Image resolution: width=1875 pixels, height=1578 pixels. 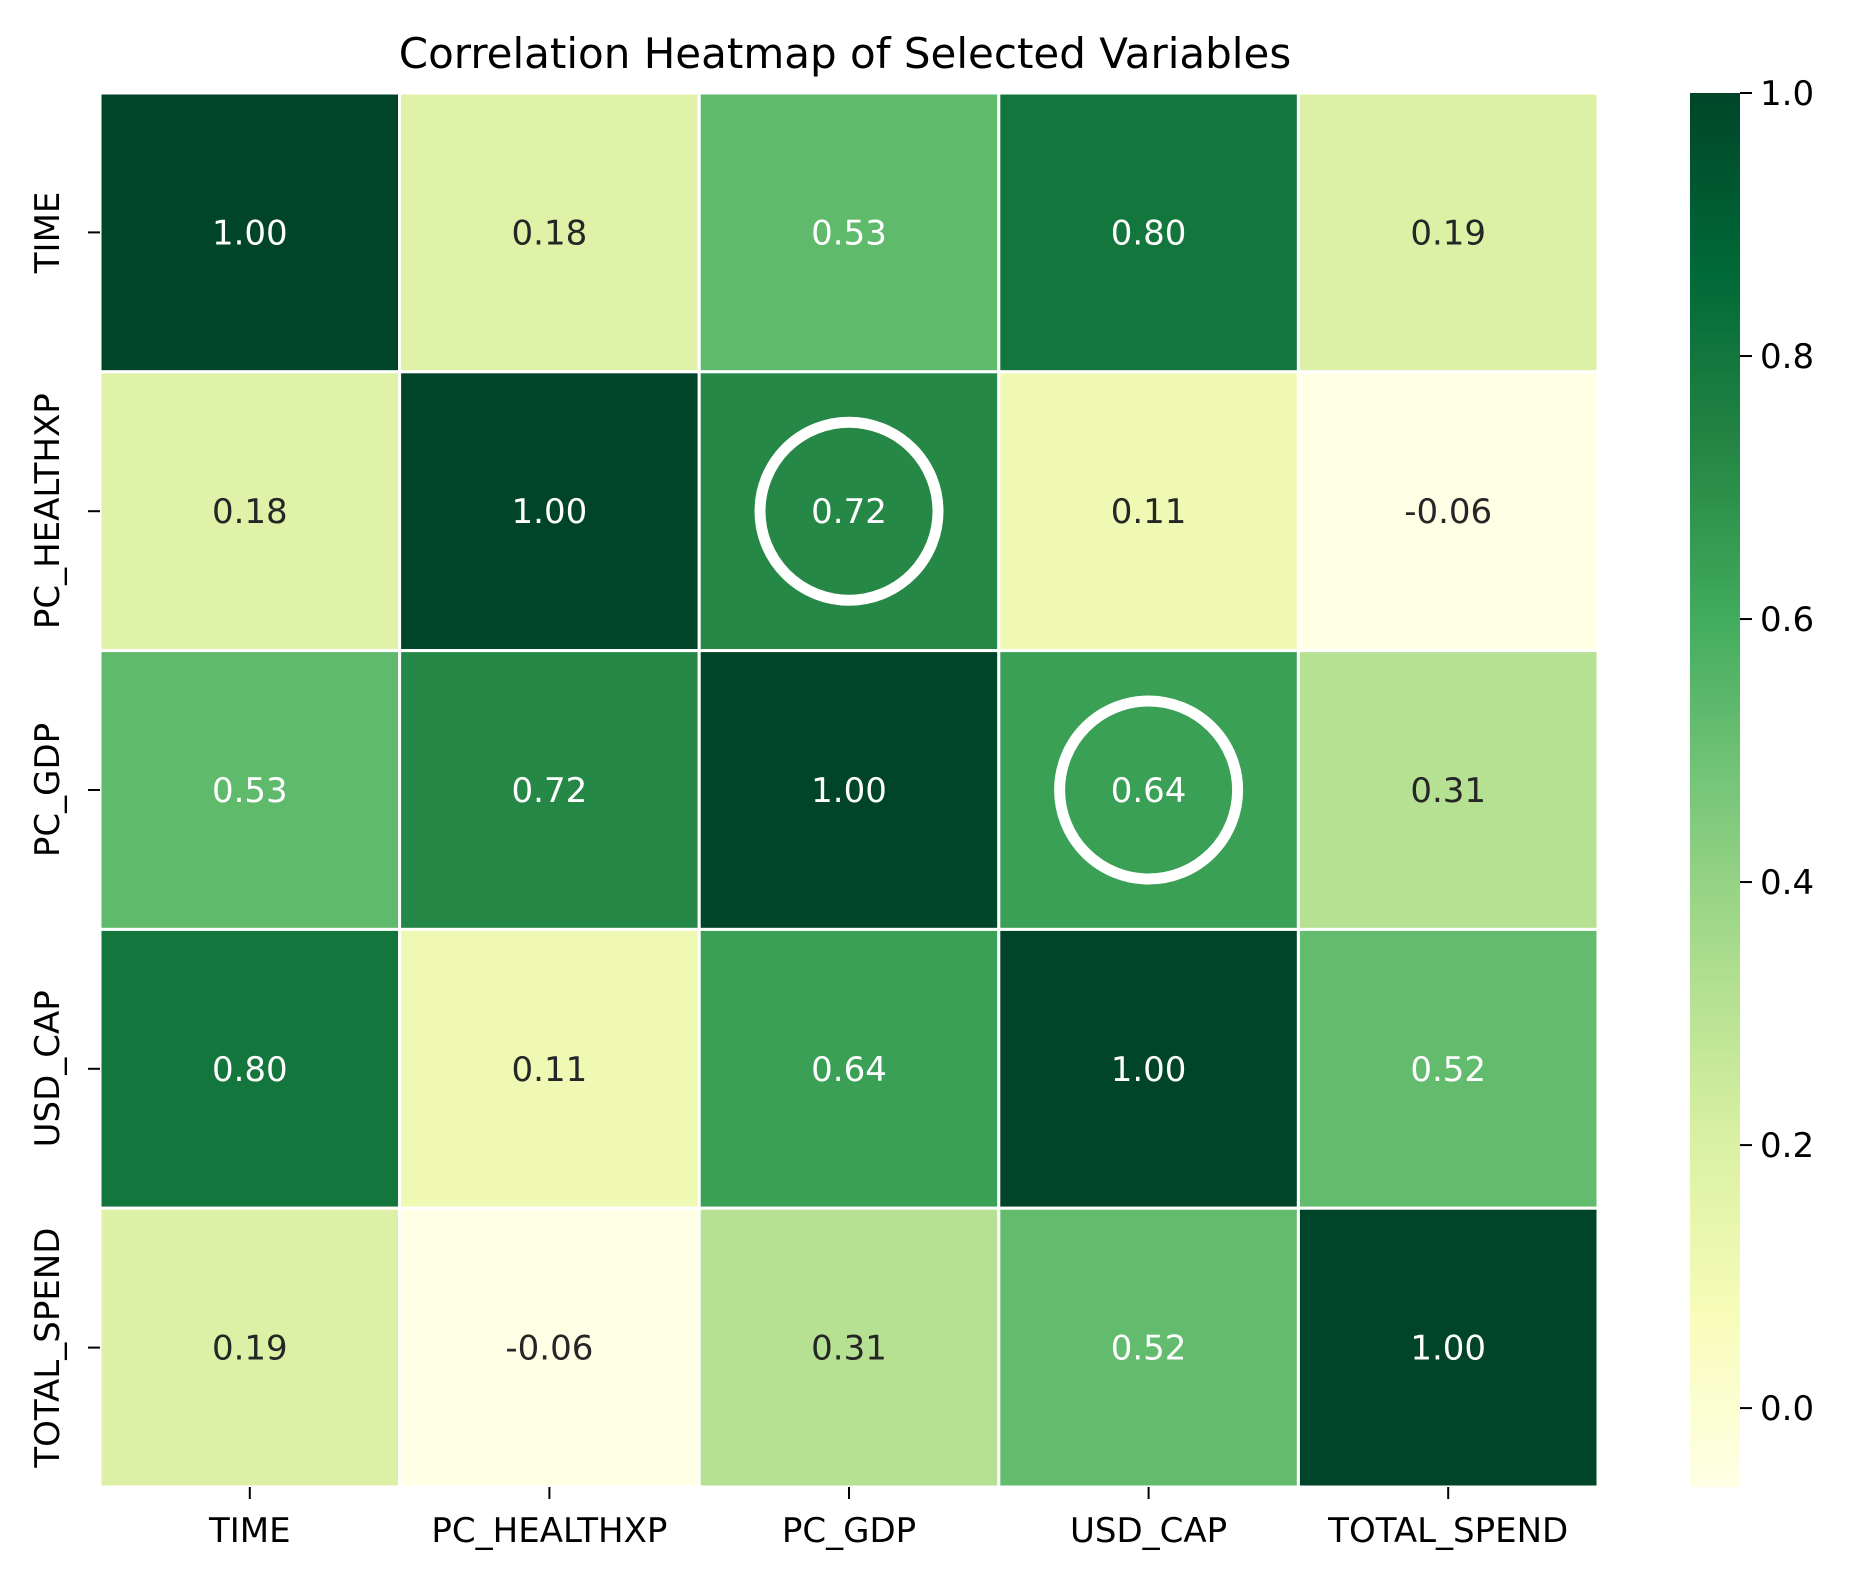 What do you see at coordinates (1787, 94) in the screenshot?
I see `colorbar-tick-label: 1.0` at bounding box center [1787, 94].